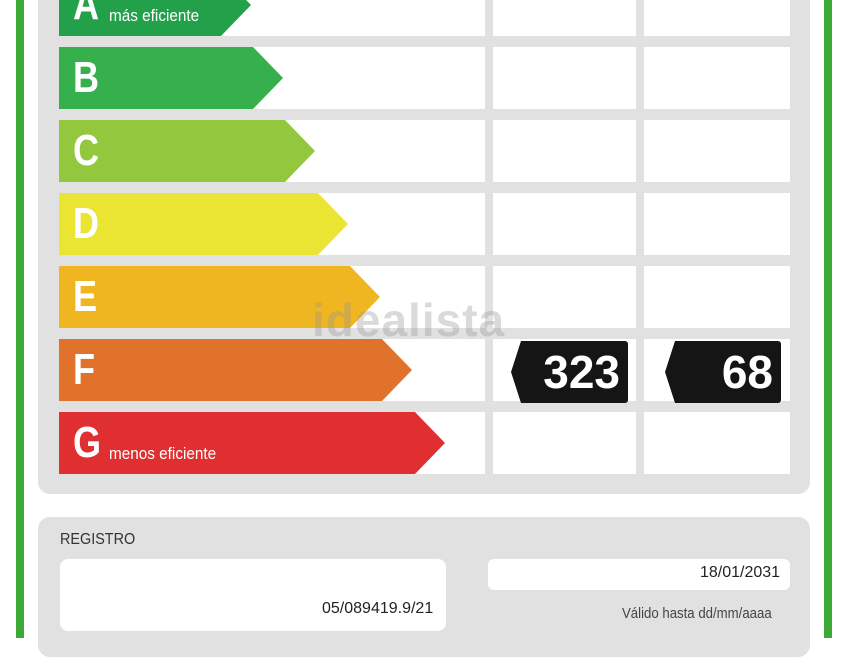 Image resolution: width=850 pixels, height=657 pixels. What do you see at coordinates (187, 151) in the screenshot?
I see `energy-bar-c: C` at bounding box center [187, 151].